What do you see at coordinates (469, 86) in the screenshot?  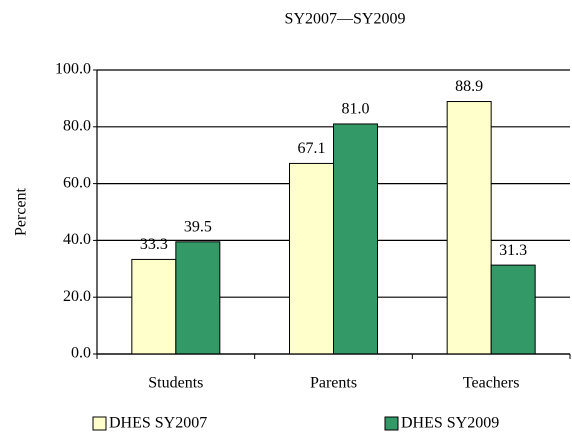 I see `data-label: 88.9` at bounding box center [469, 86].